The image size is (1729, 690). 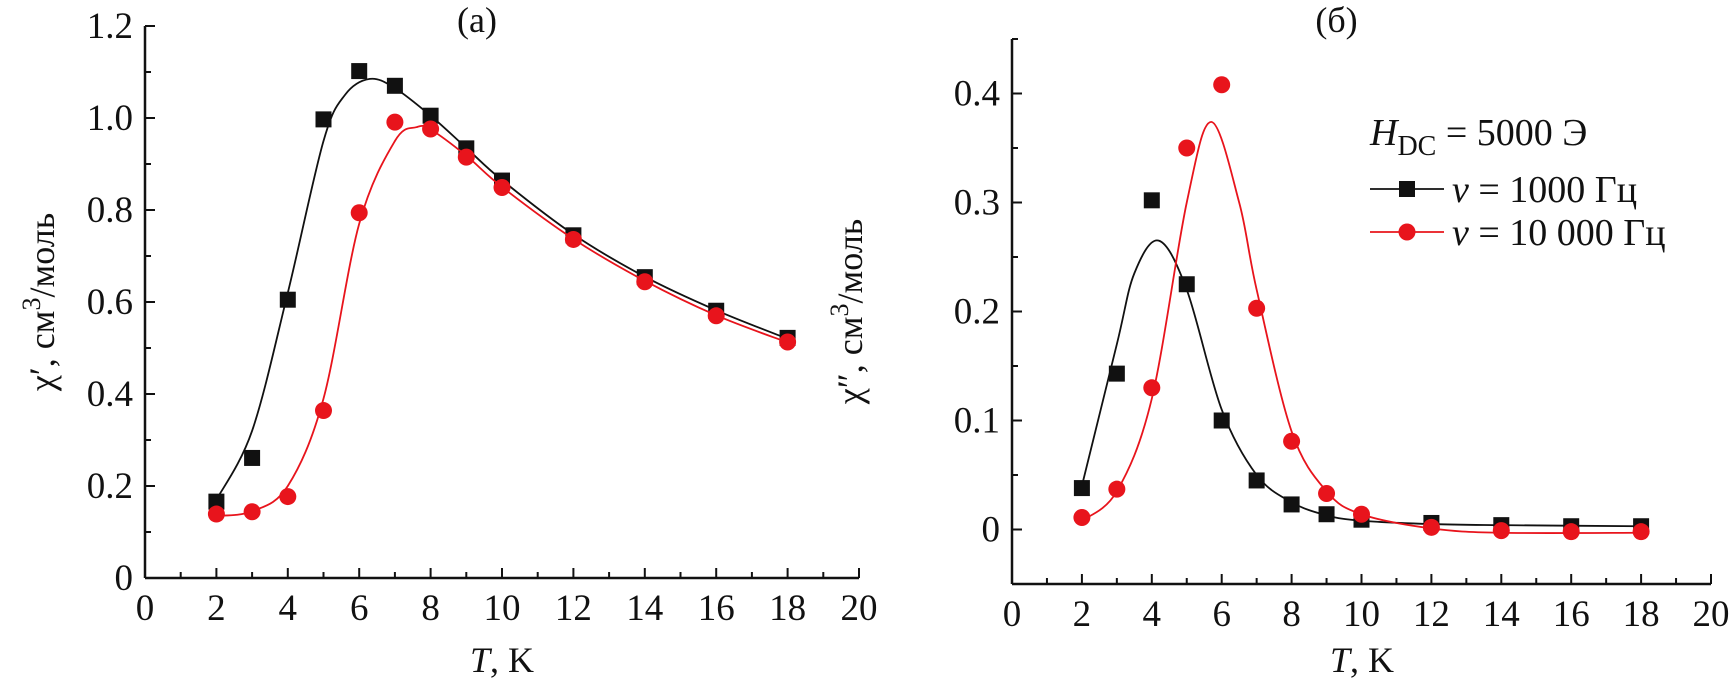 I want to click on x-tick-label: 16, so click(x=716, y=608).